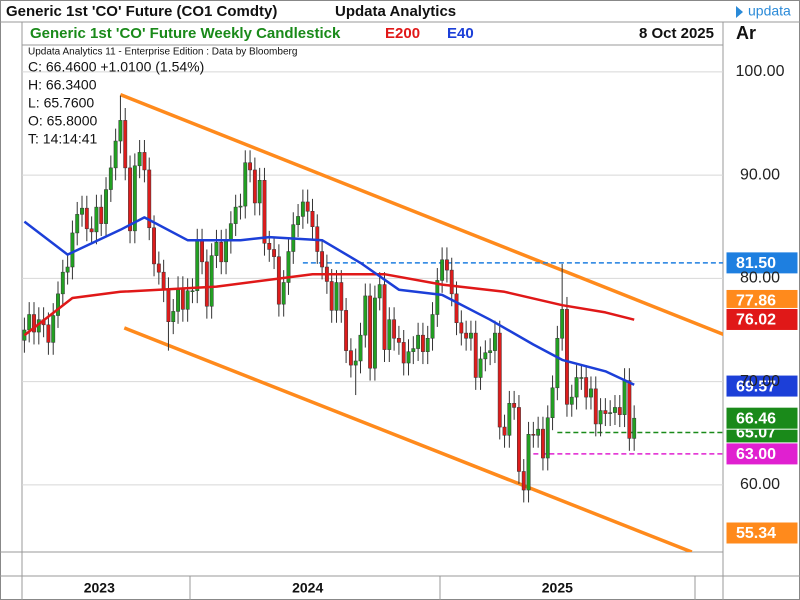  Describe the element at coordinates (769, 11) in the screenshot. I see `logo: updata` at that location.